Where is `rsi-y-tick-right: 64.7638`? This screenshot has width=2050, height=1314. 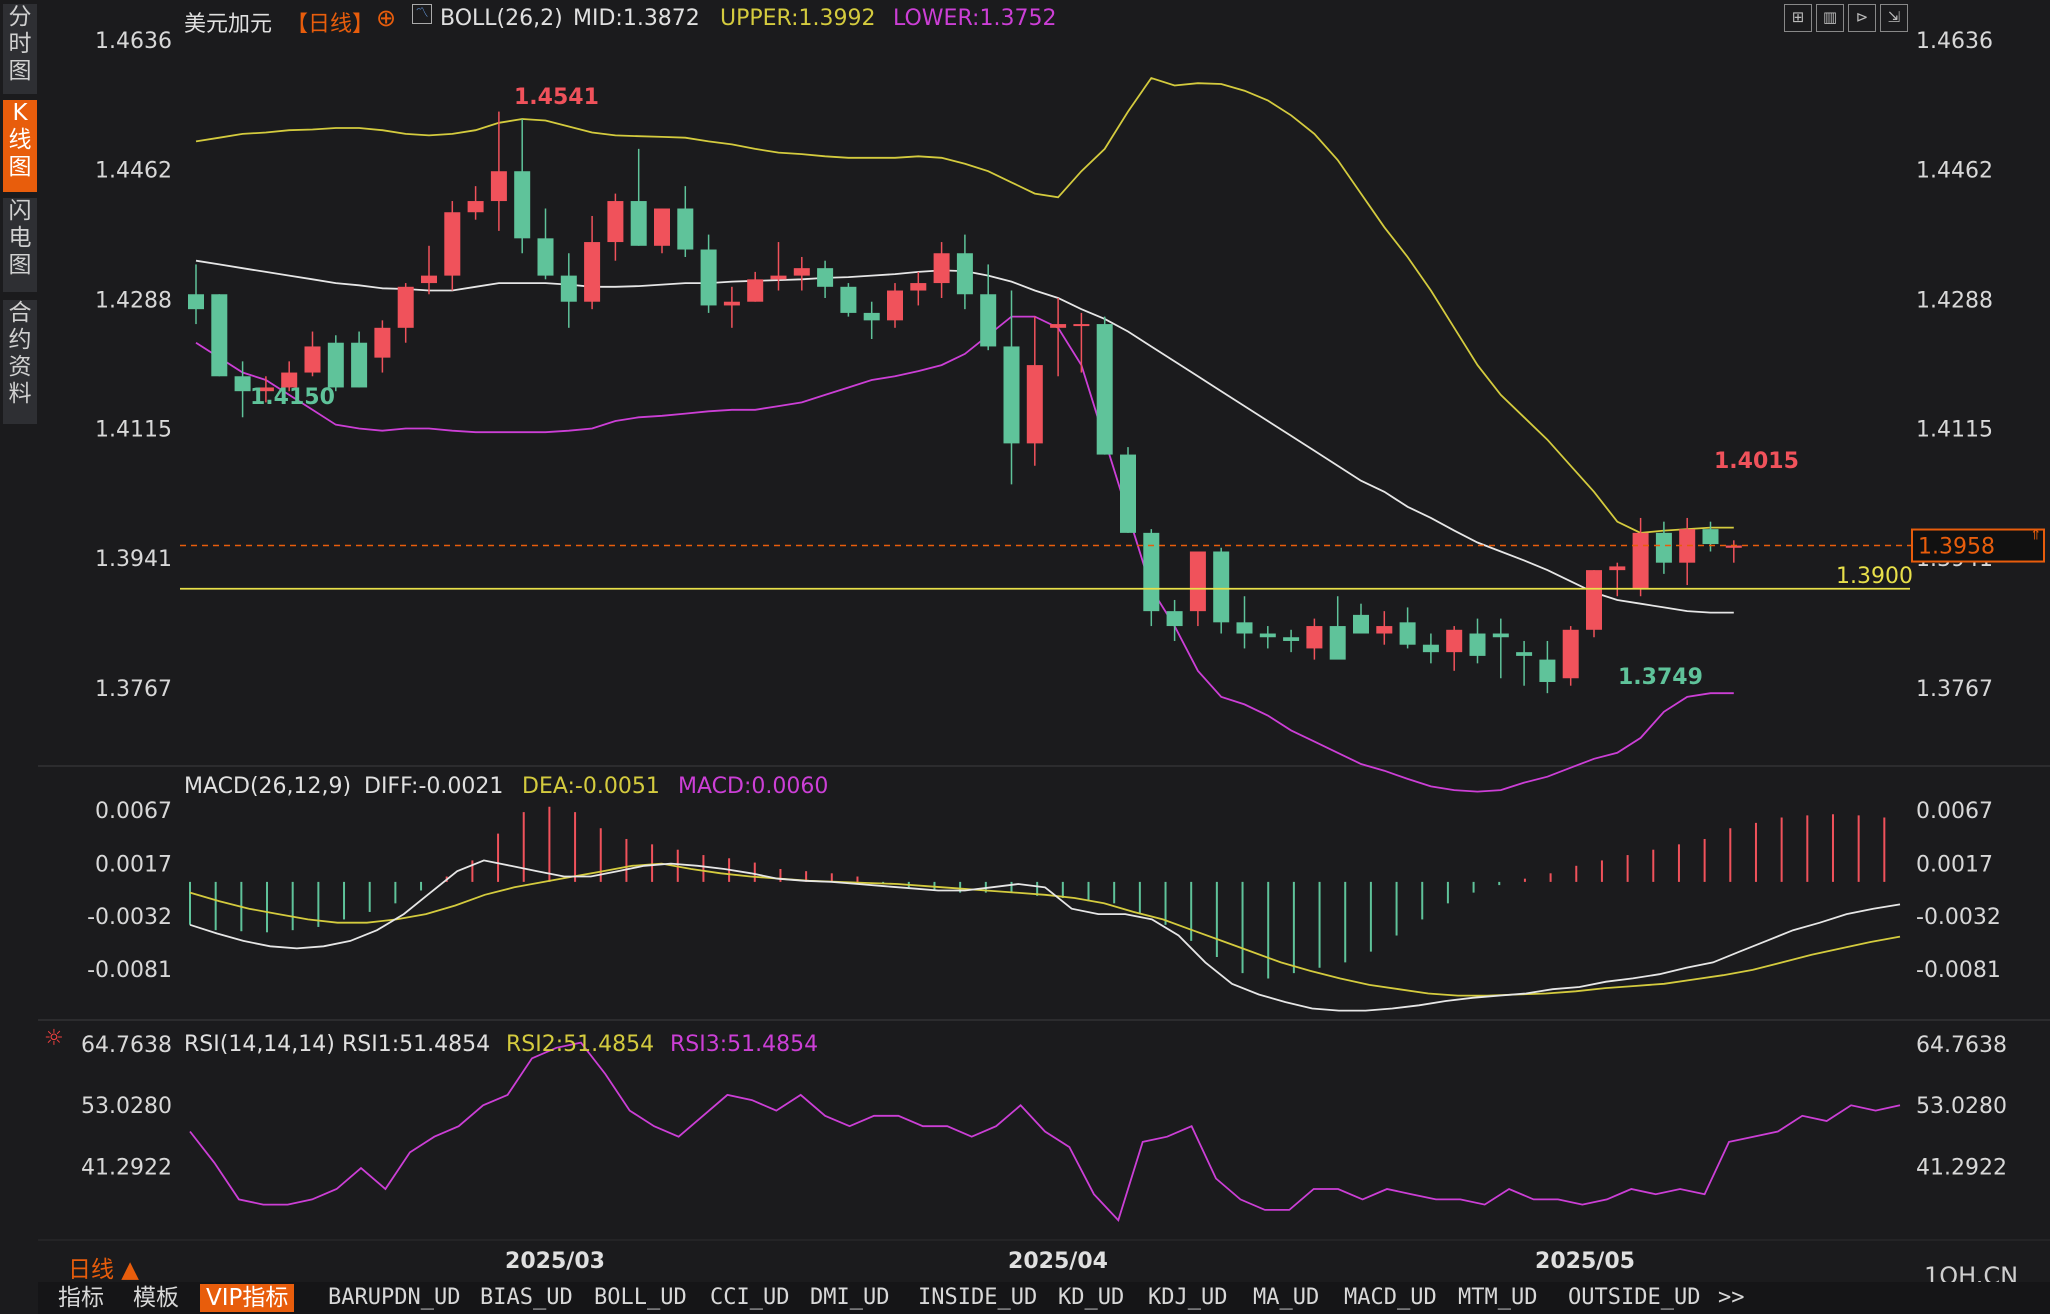
rsi-y-tick-right: 64.7638 is located at coordinates (1961, 1045).